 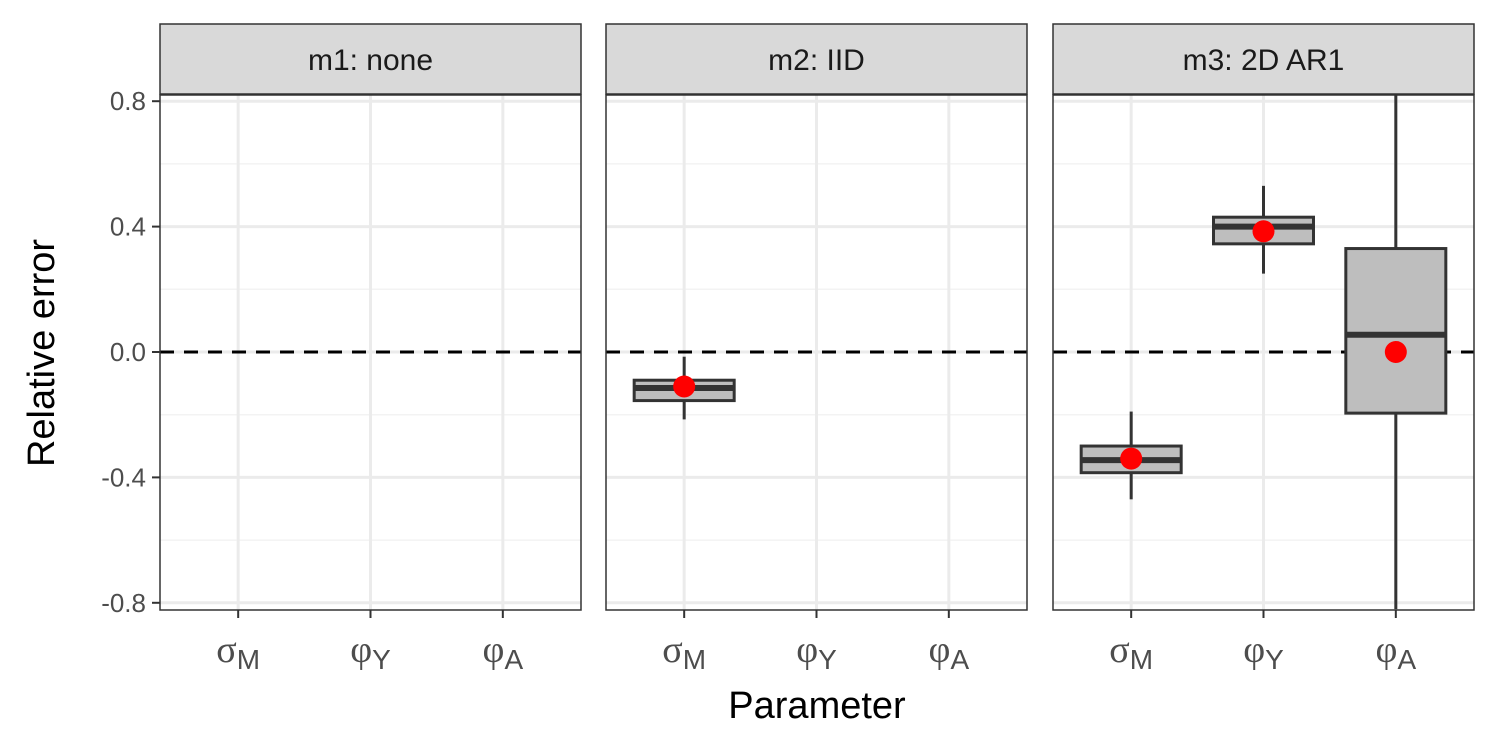 I want to click on y-axis: -0.8 -0.4 0.0 0.4 0.8, so click(x=130, y=352).